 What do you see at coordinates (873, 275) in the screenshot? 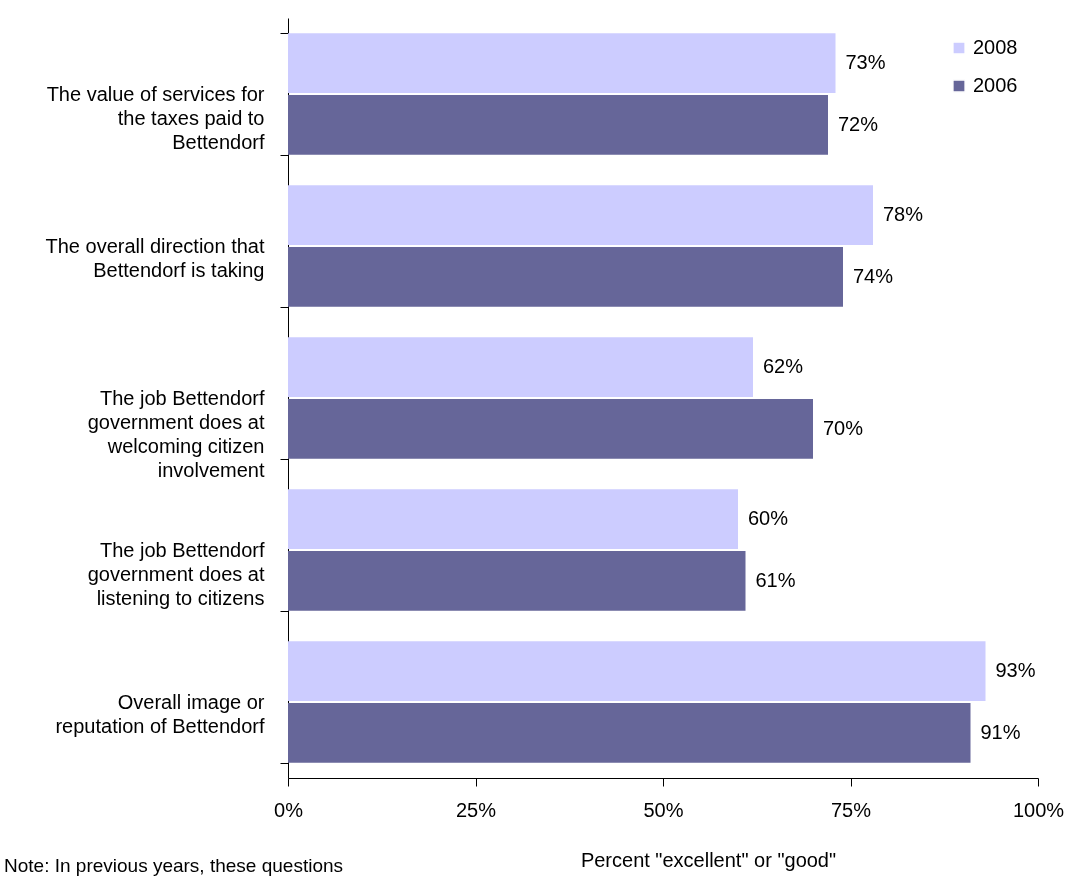
I see `data-label: 74%` at bounding box center [873, 275].